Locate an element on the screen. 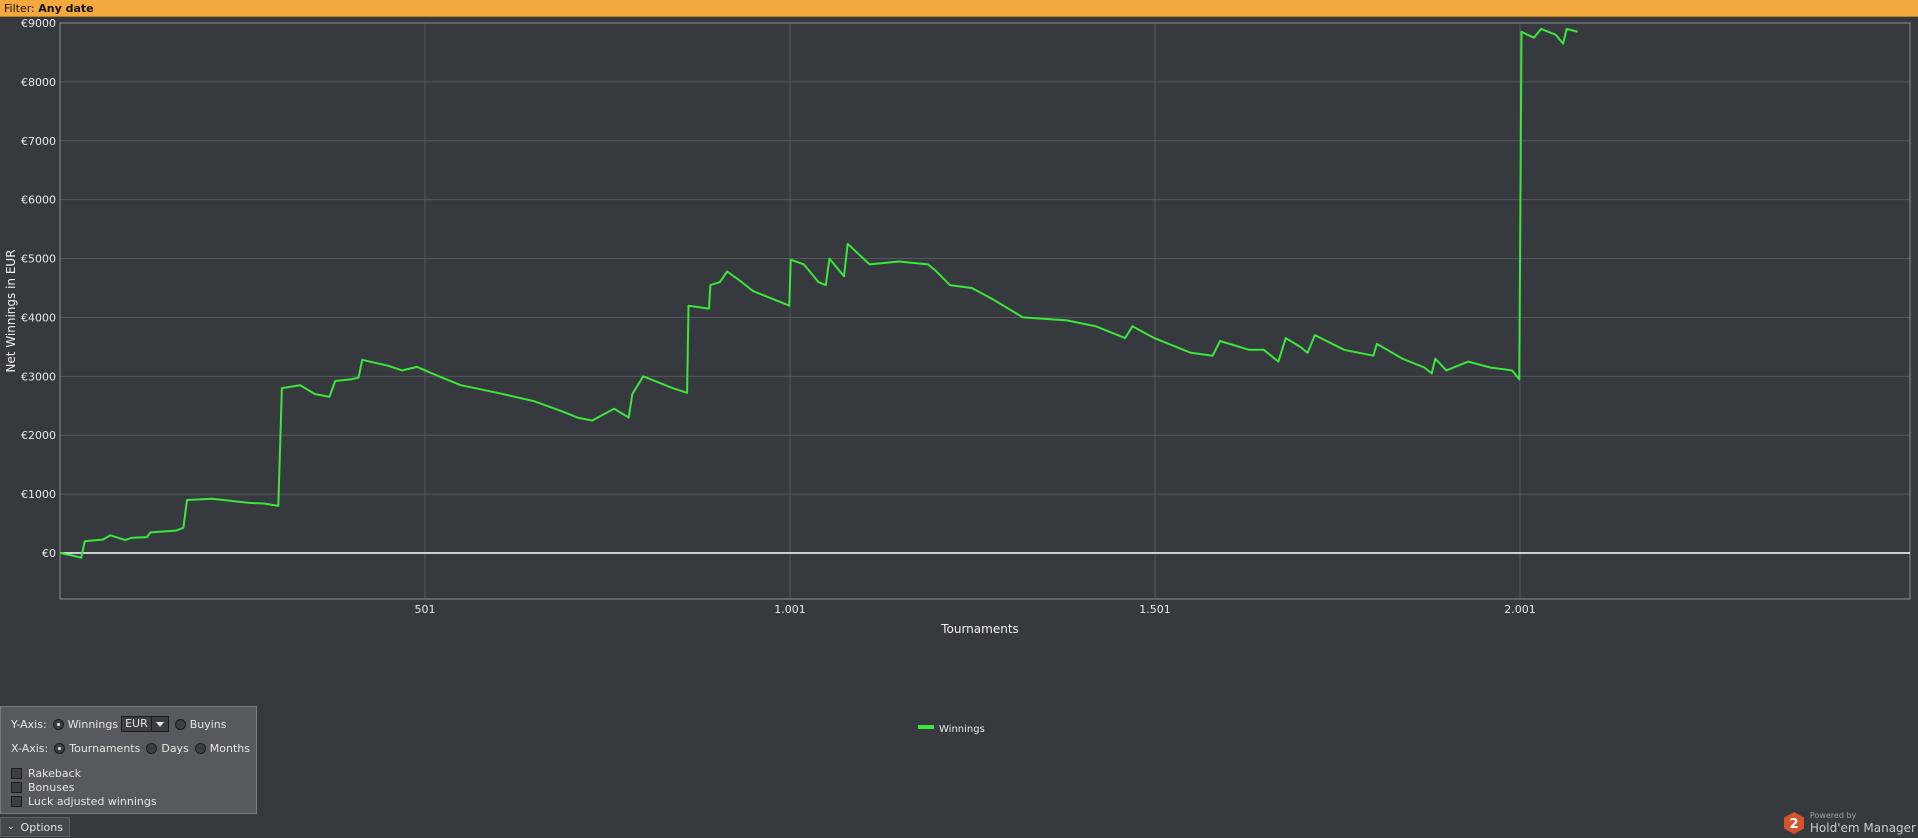 The height and width of the screenshot is (838, 1918). rakeback-checkbox is located at coordinates (16, 773).